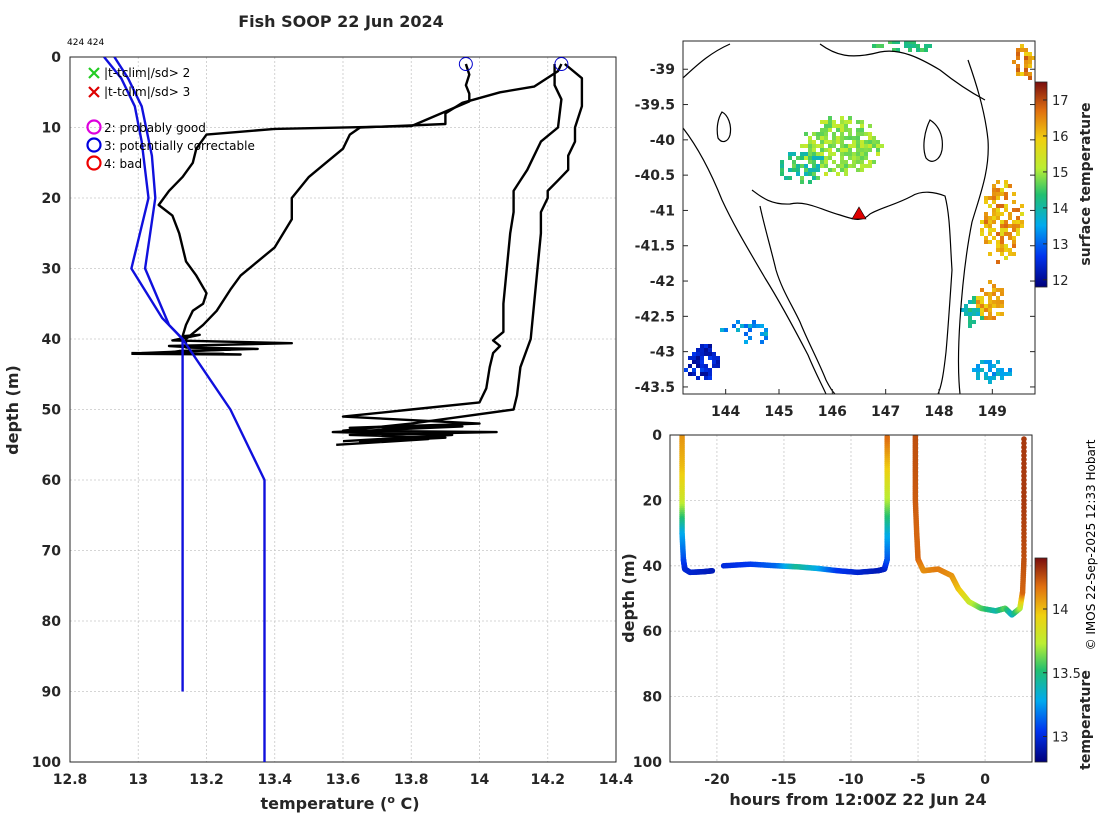 The height and width of the screenshot is (820, 1100). Describe the element at coordinates (933, 140) in the screenshot. I see `flinders-island` at that location.